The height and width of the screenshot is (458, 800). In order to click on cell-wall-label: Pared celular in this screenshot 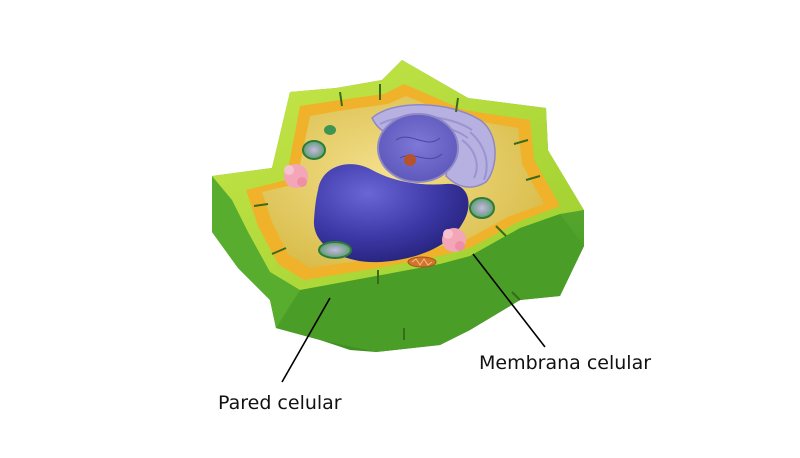, I will do `click(280, 403)`.